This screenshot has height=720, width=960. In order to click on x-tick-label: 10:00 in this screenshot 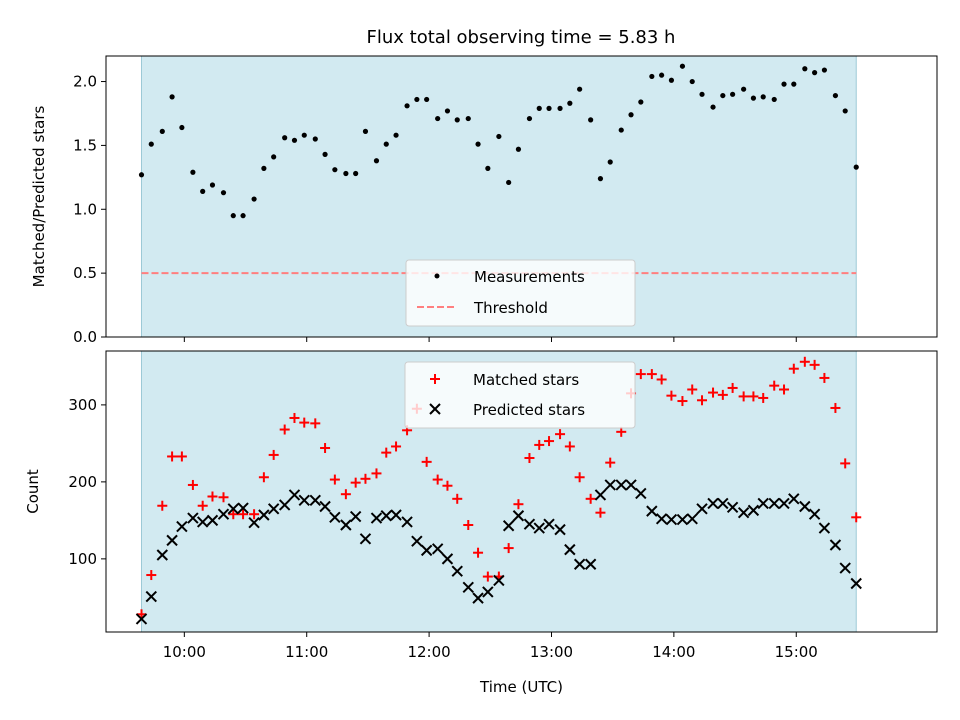, I will do `click(184, 652)`.